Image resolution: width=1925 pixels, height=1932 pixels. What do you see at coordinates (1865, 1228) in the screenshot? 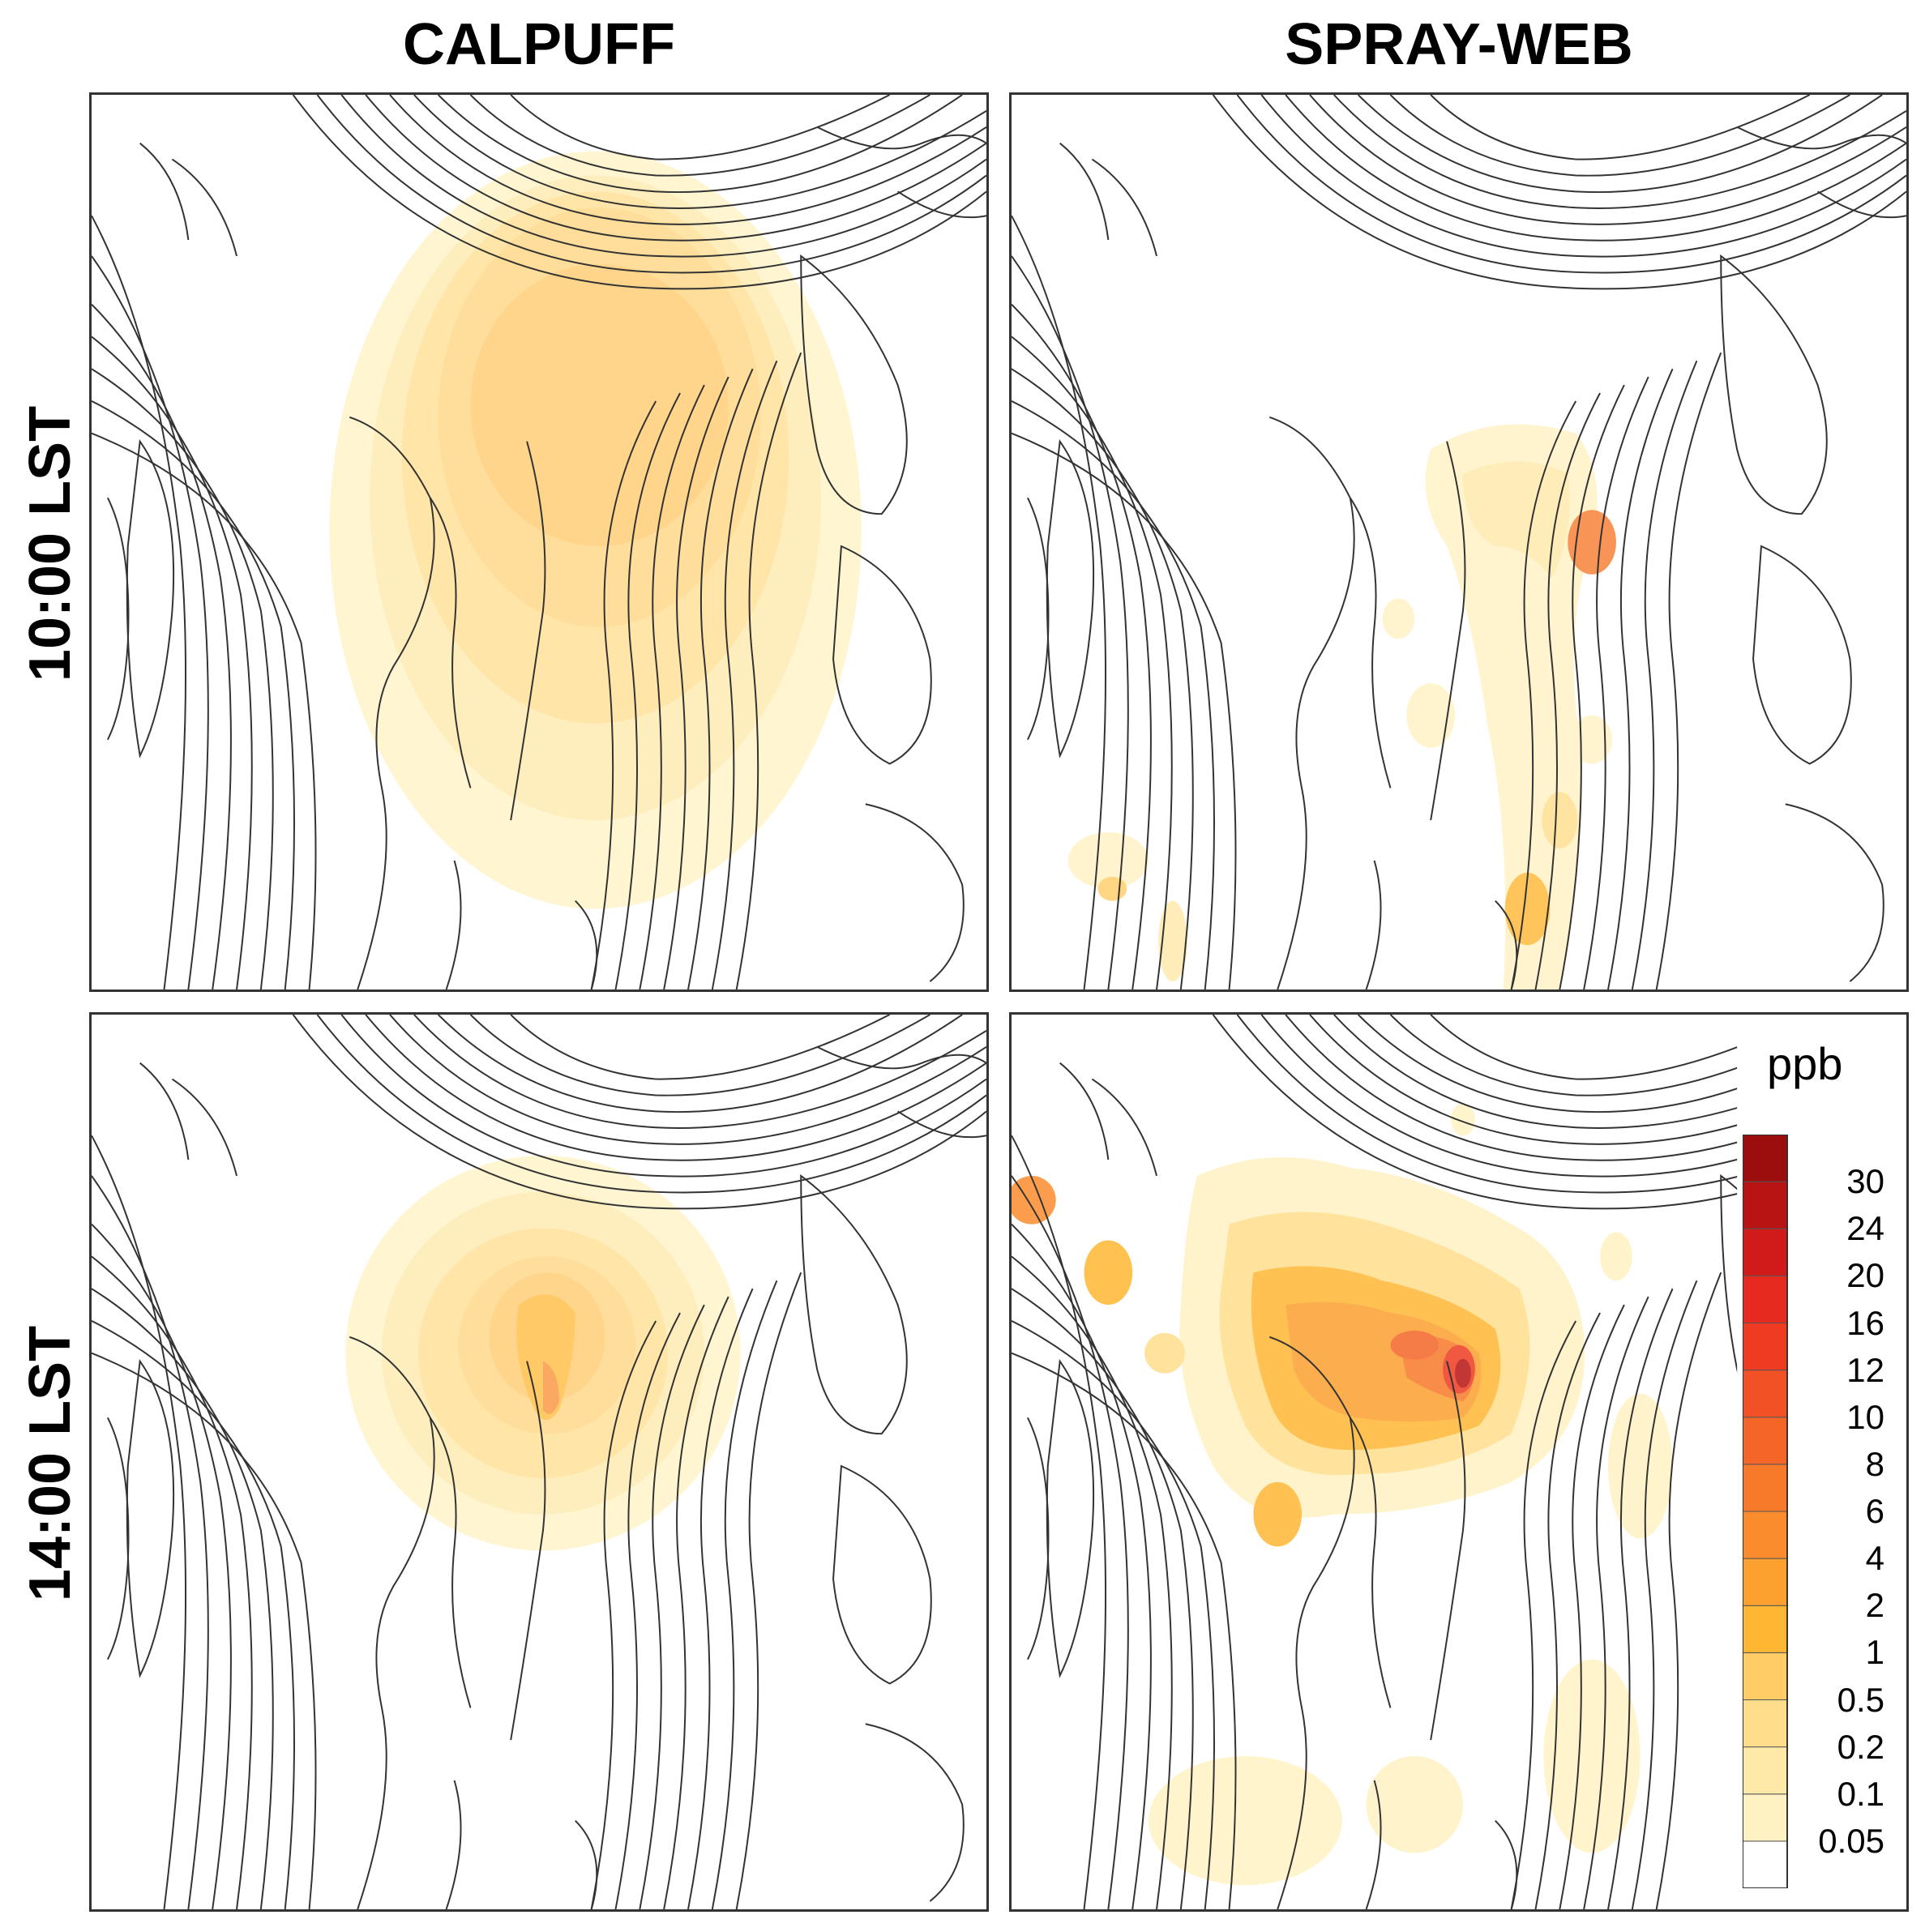
I see `legend-tick-label: 24` at bounding box center [1865, 1228].